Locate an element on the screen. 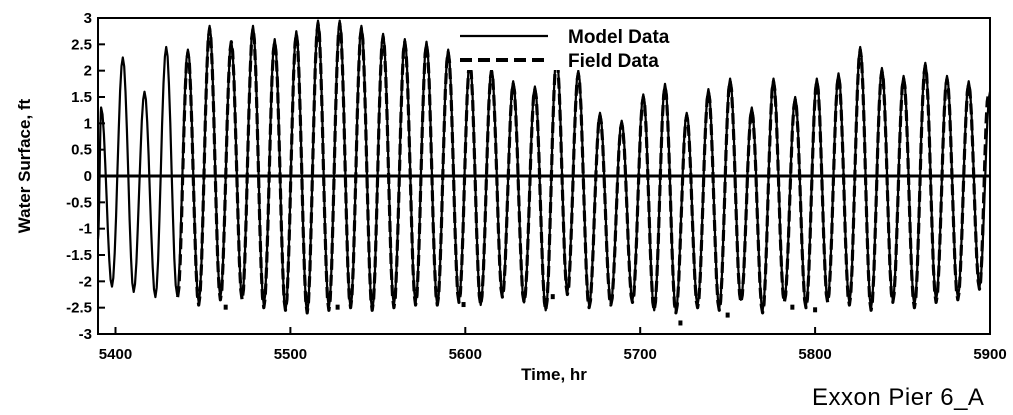 This screenshot has height=415, width=1013. y-tick-label: -1.5 is located at coordinates (79, 255).